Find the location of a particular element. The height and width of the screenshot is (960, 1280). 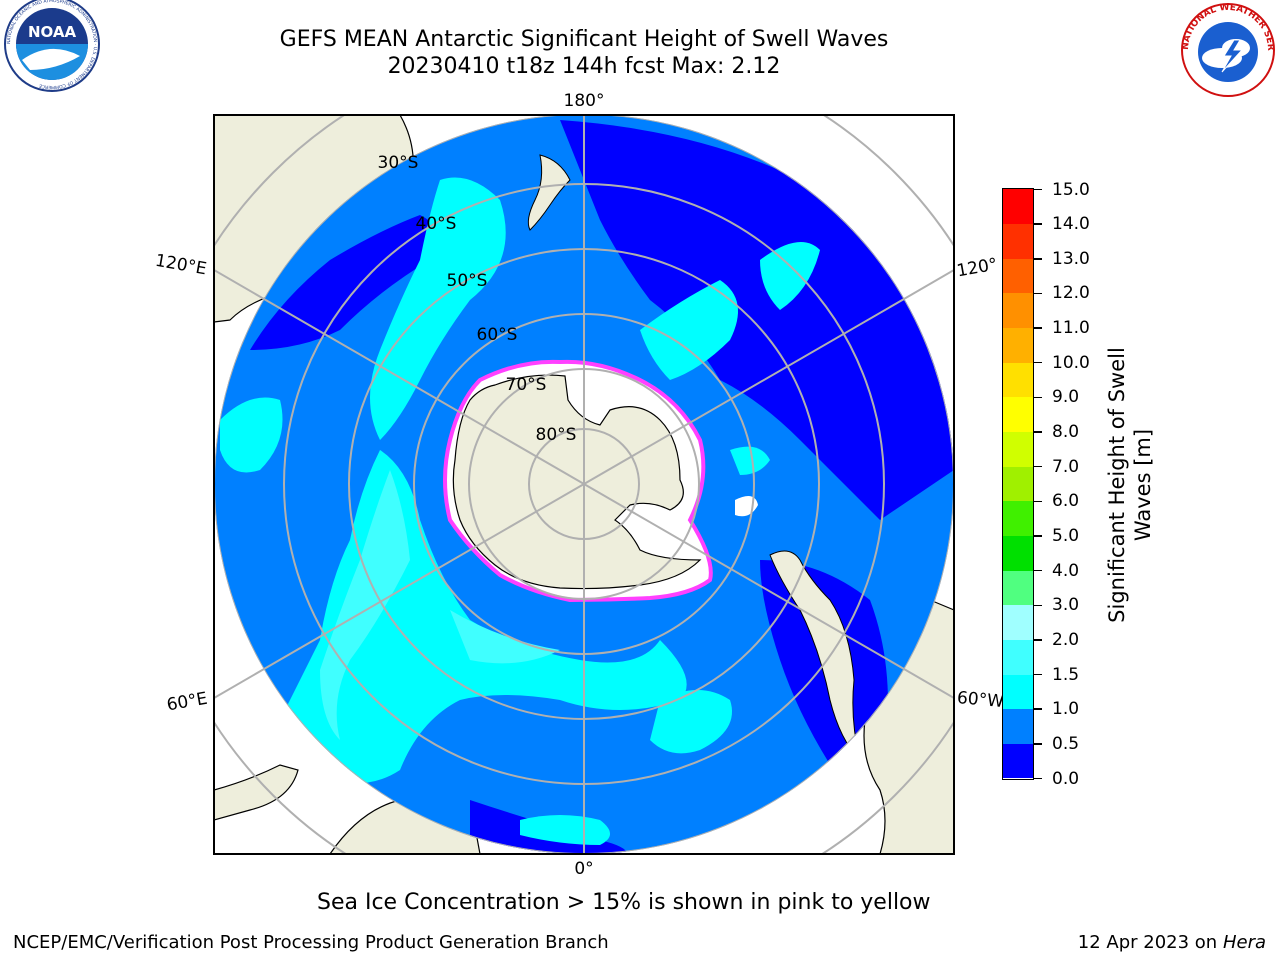

colorbar is located at coordinates (1018, 484).